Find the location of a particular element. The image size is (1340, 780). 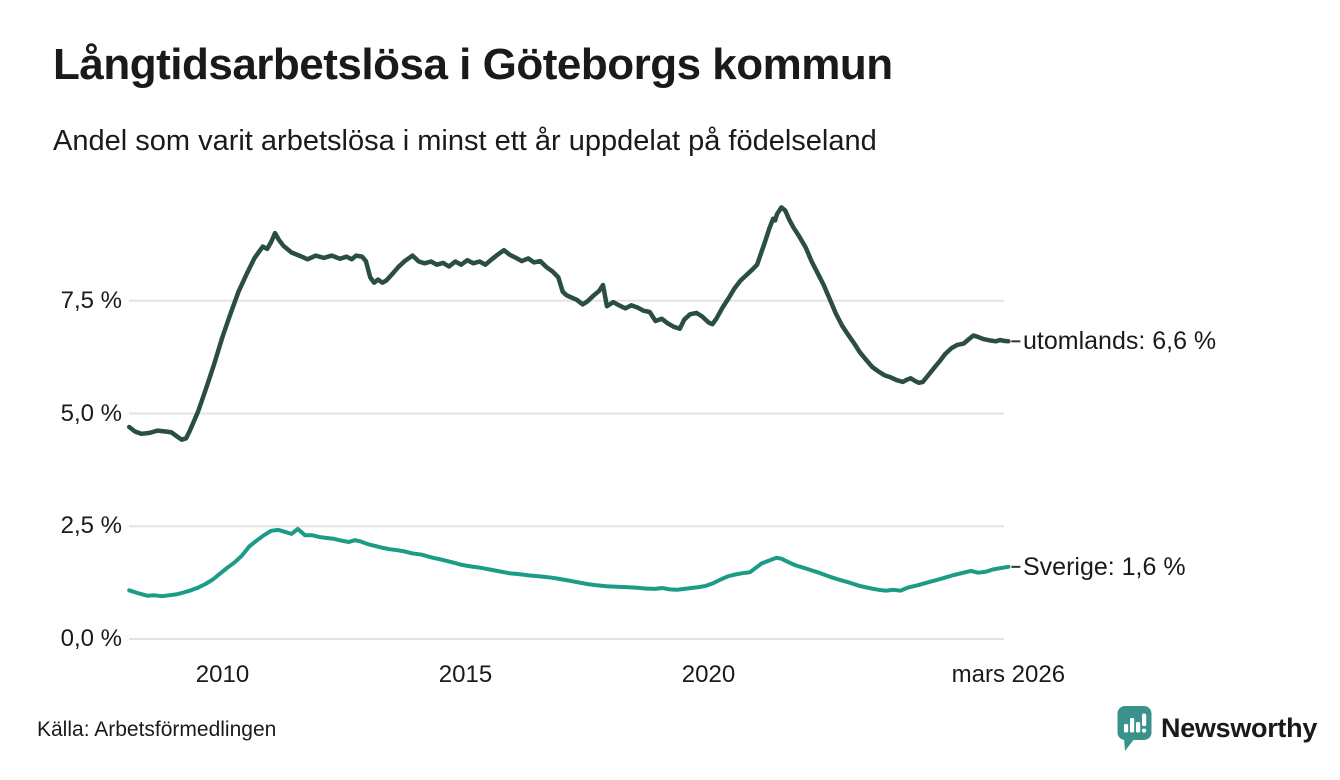

x-tick-label: mars 2026 is located at coordinates (1008, 674).